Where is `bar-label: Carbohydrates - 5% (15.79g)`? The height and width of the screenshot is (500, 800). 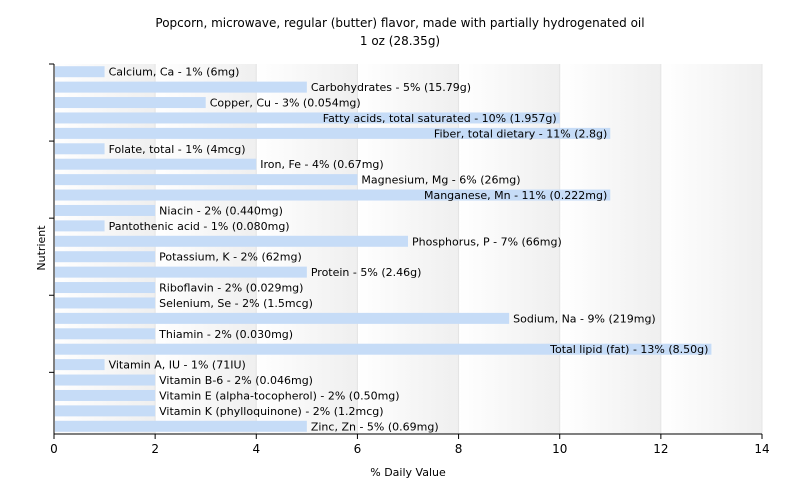 bar-label: Carbohydrates - 5% (15.79g) is located at coordinates (391, 87).